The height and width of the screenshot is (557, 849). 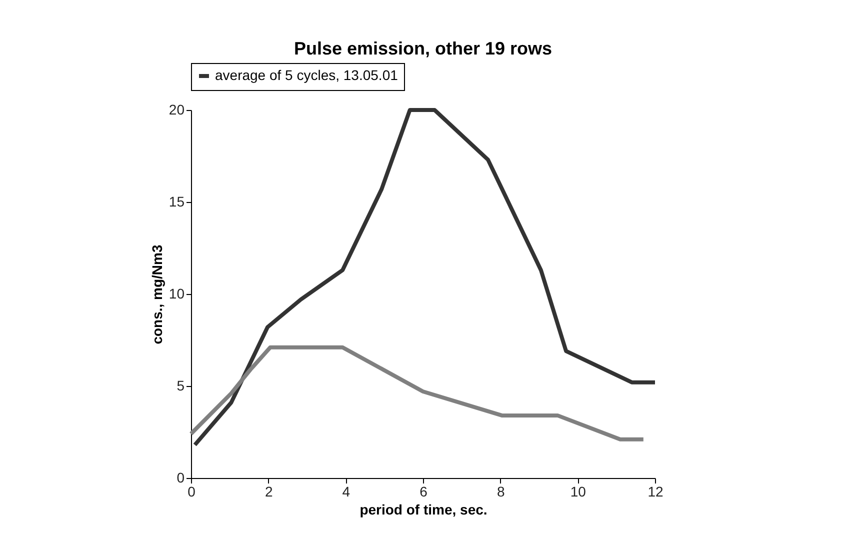 I want to click on y-tick-label: 15, so click(x=176, y=202).